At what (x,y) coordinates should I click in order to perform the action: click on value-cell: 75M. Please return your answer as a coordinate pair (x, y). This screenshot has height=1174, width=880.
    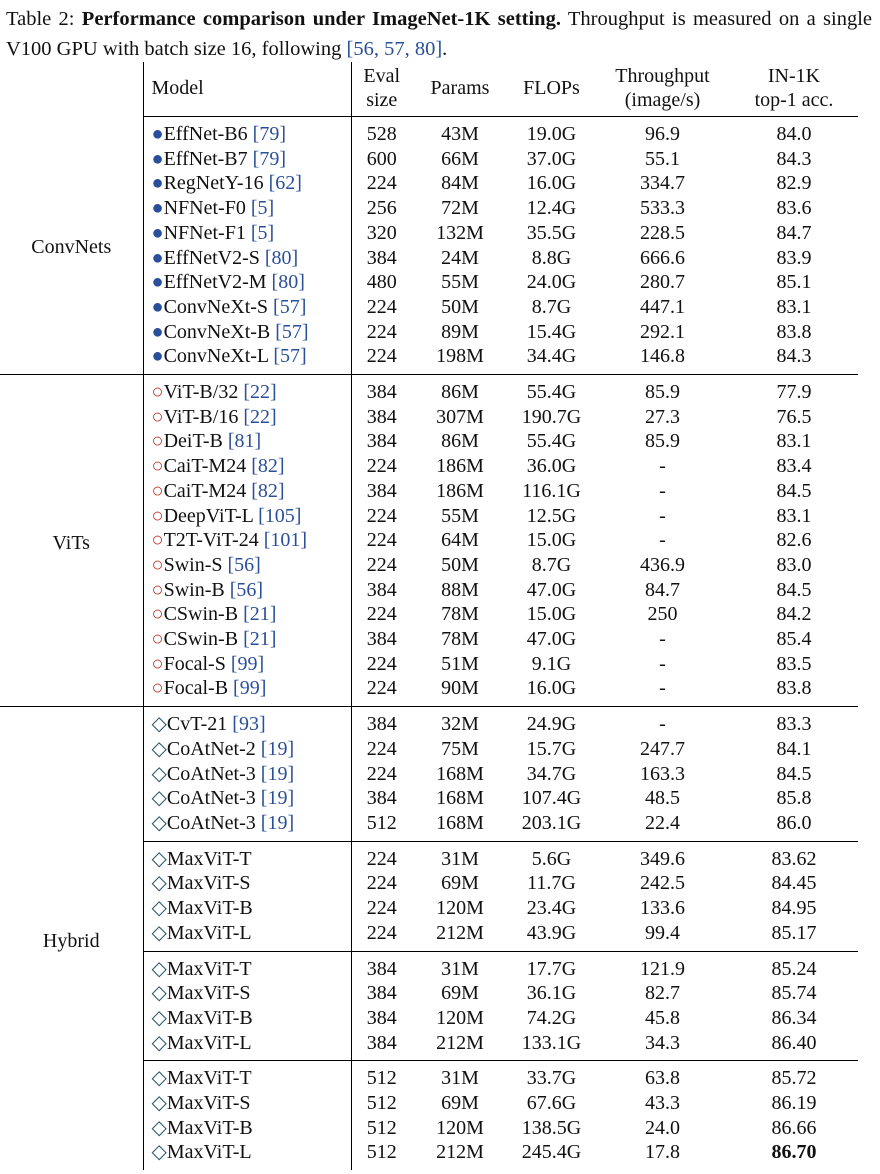
    Looking at the image, I should click on (460, 748).